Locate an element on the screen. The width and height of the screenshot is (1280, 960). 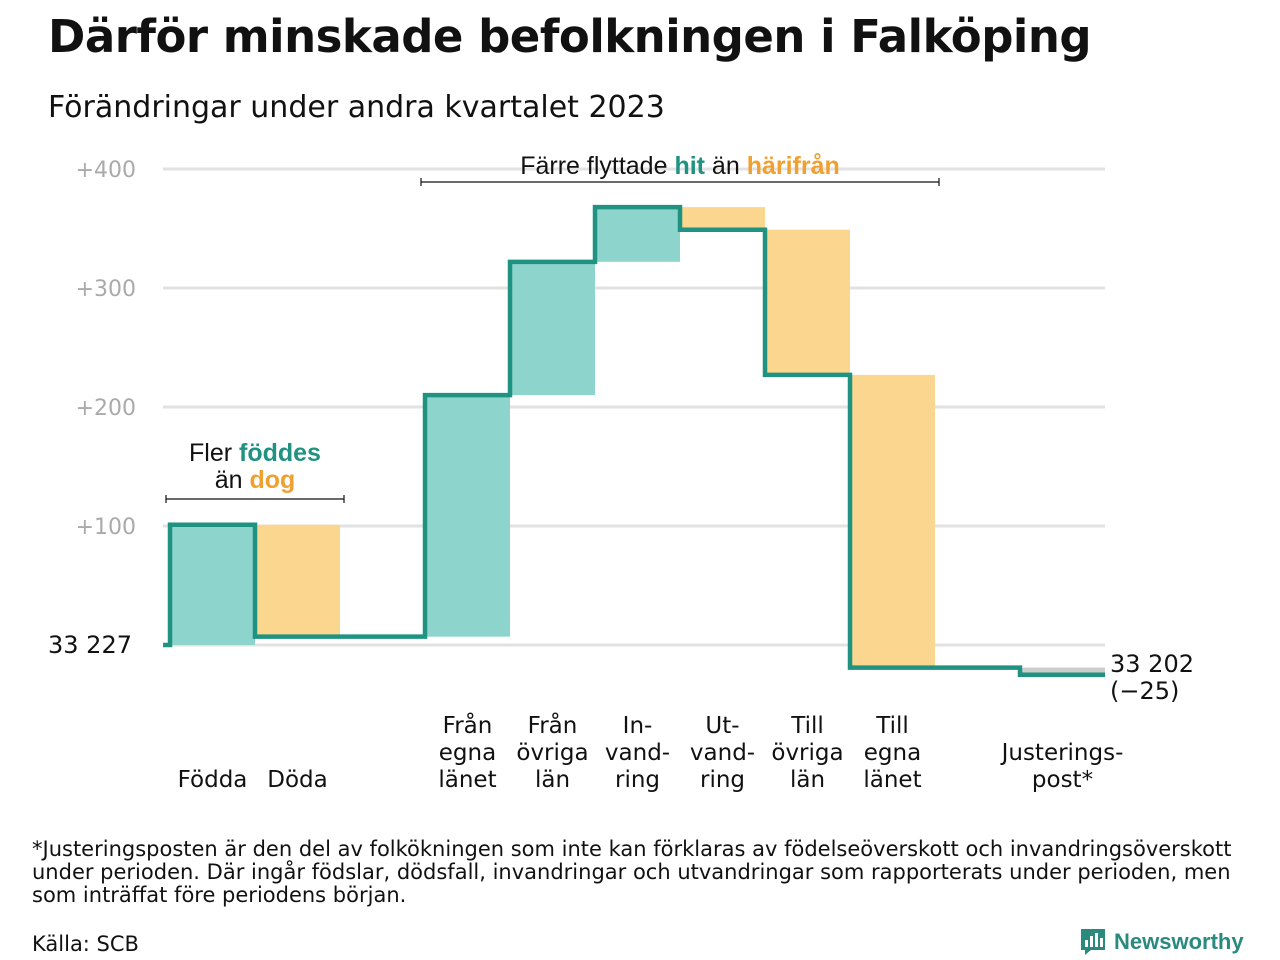
start-value-label: 33 227 is located at coordinates (90, 645).